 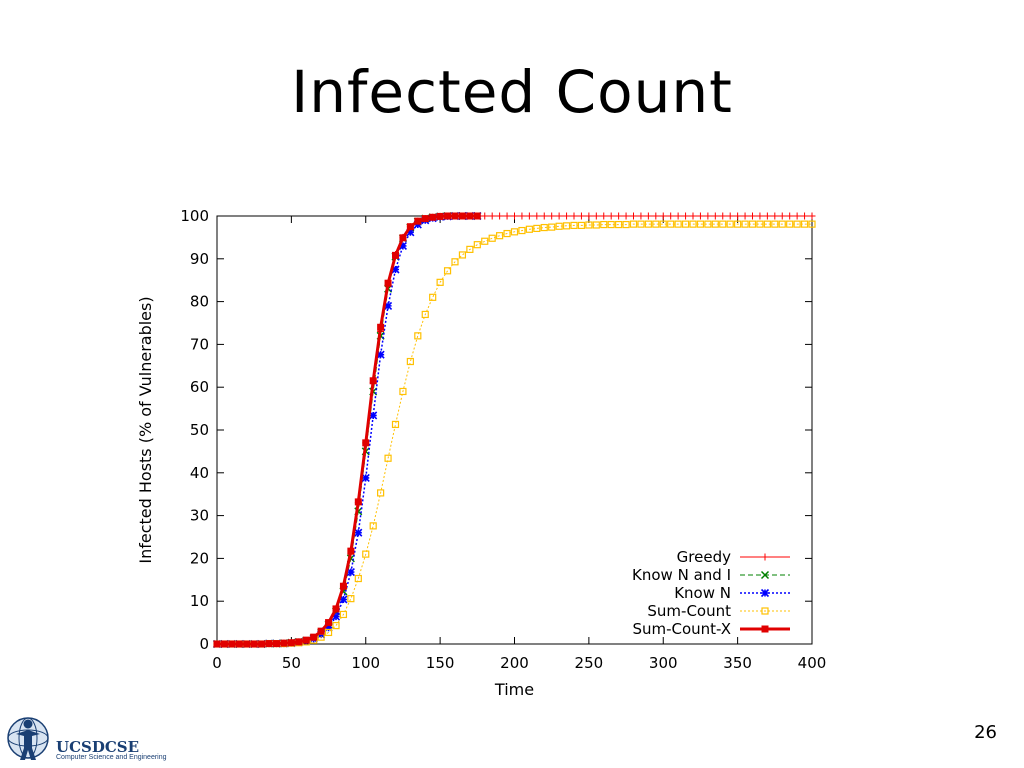 What do you see at coordinates (733, 557) in the screenshot?
I see `legend-item: Greedy` at bounding box center [733, 557].